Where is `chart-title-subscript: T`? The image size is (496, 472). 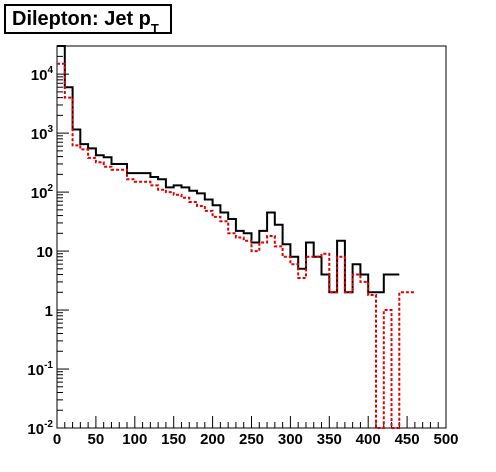
chart-title-subscript: T is located at coordinates (154, 28).